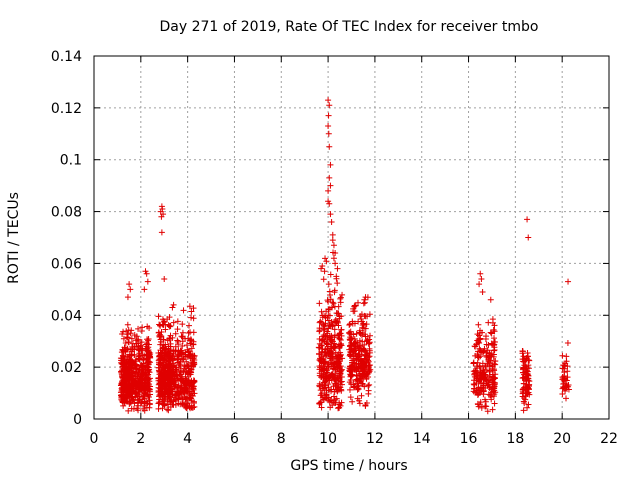 The image size is (640, 480). Describe the element at coordinates (422, 439) in the screenshot. I see `x-tick-label: 14` at that location.